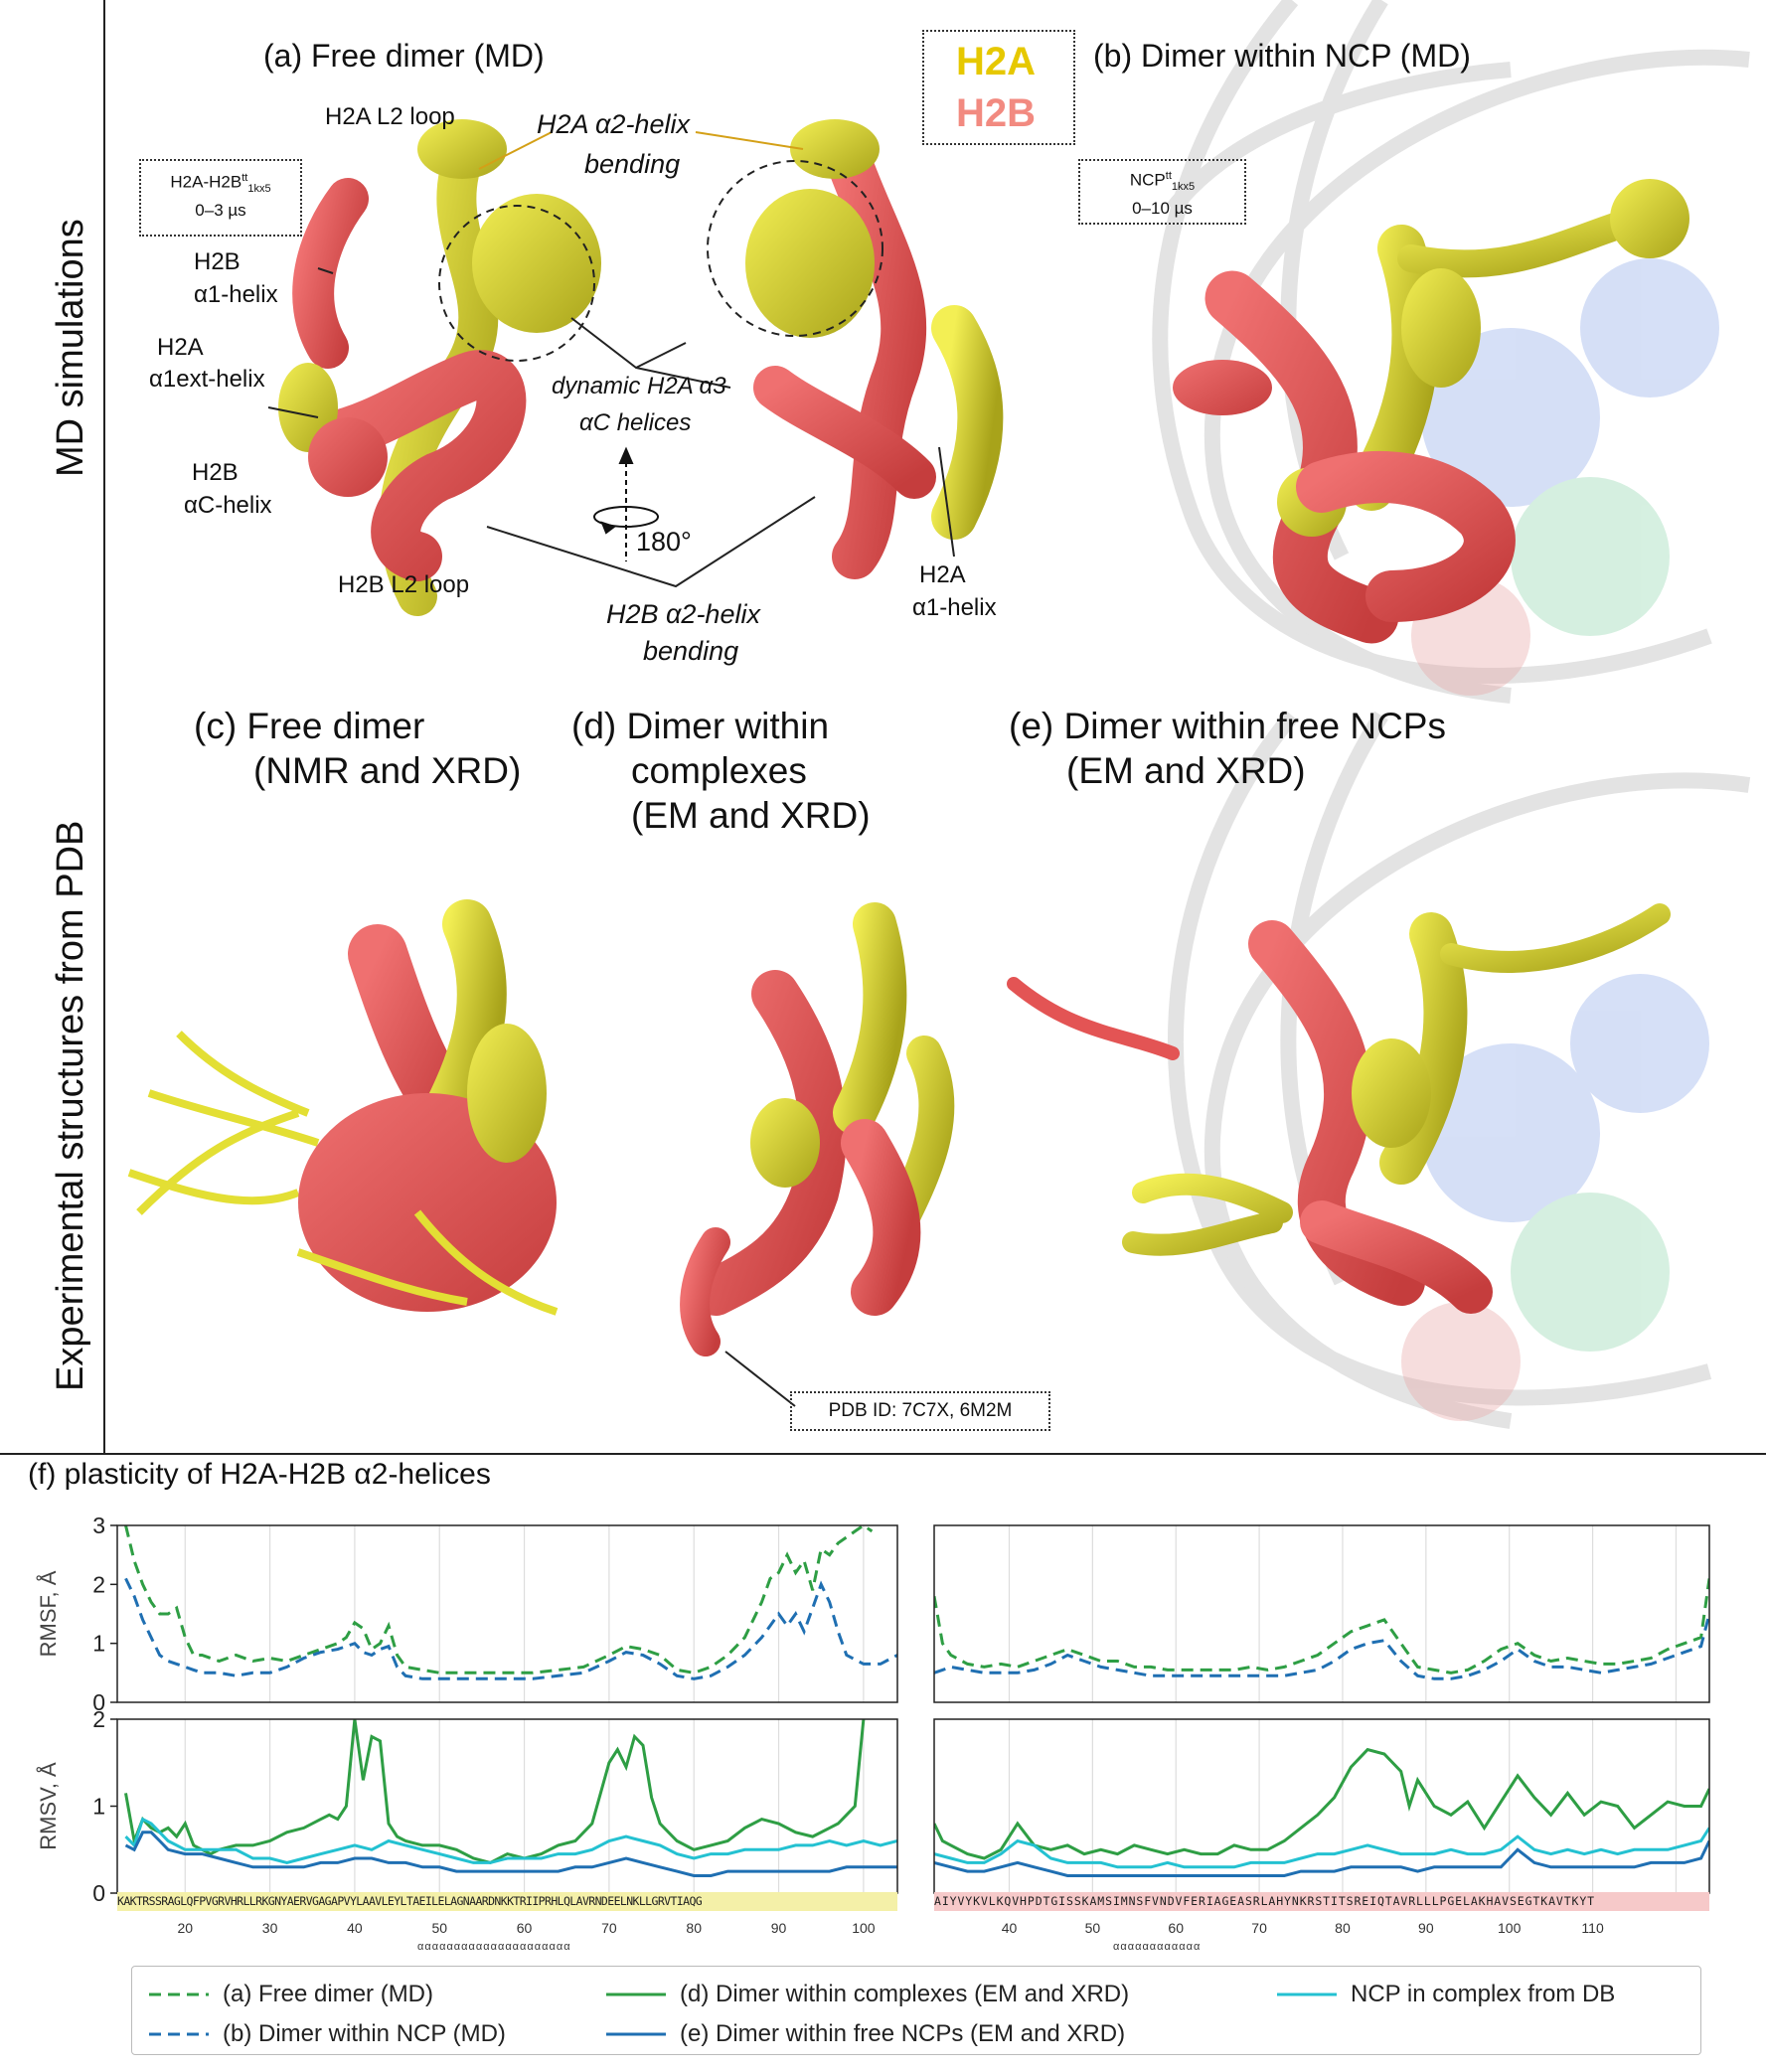 The height and width of the screenshot is (2072, 1766). What do you see at coordinates (236, 294) in the screenshot?
I see `label-h2b-a1-2: α1-helix` at bounding box center [236, 294].